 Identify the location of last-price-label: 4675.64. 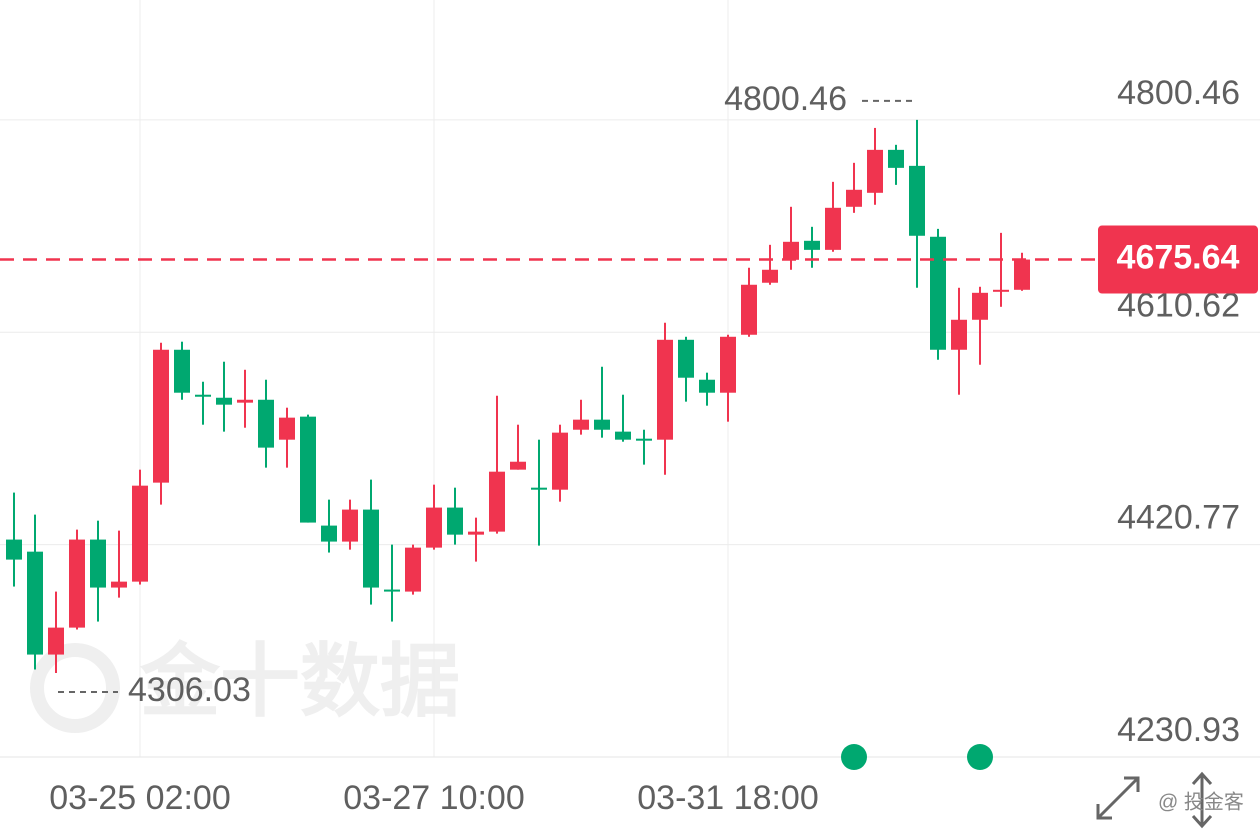
(1178, 258).